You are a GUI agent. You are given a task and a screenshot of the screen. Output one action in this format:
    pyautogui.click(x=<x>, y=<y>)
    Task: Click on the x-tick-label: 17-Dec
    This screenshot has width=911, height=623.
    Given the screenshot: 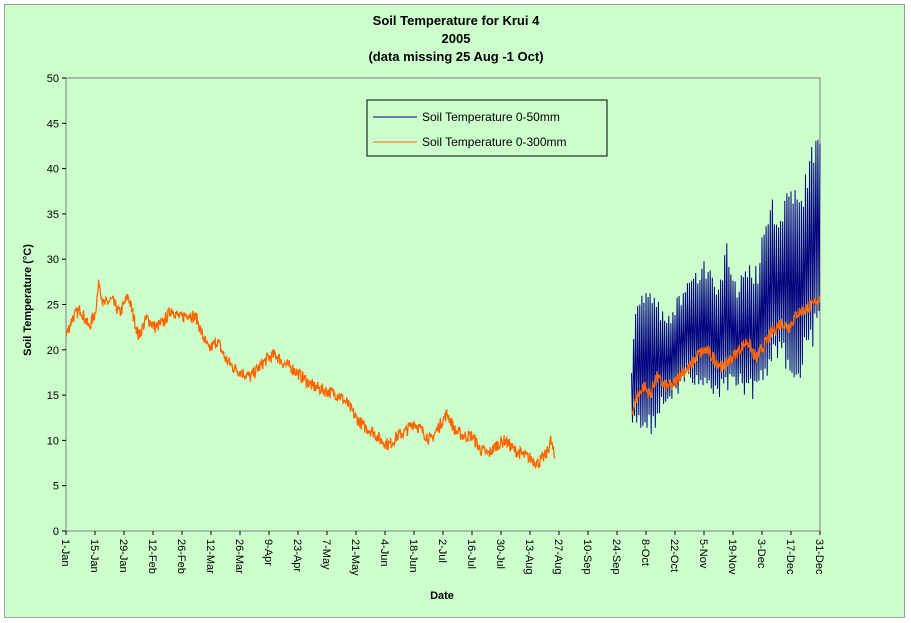 What is the action you would take?
    pyautogui.click(x=790, y=557)
    